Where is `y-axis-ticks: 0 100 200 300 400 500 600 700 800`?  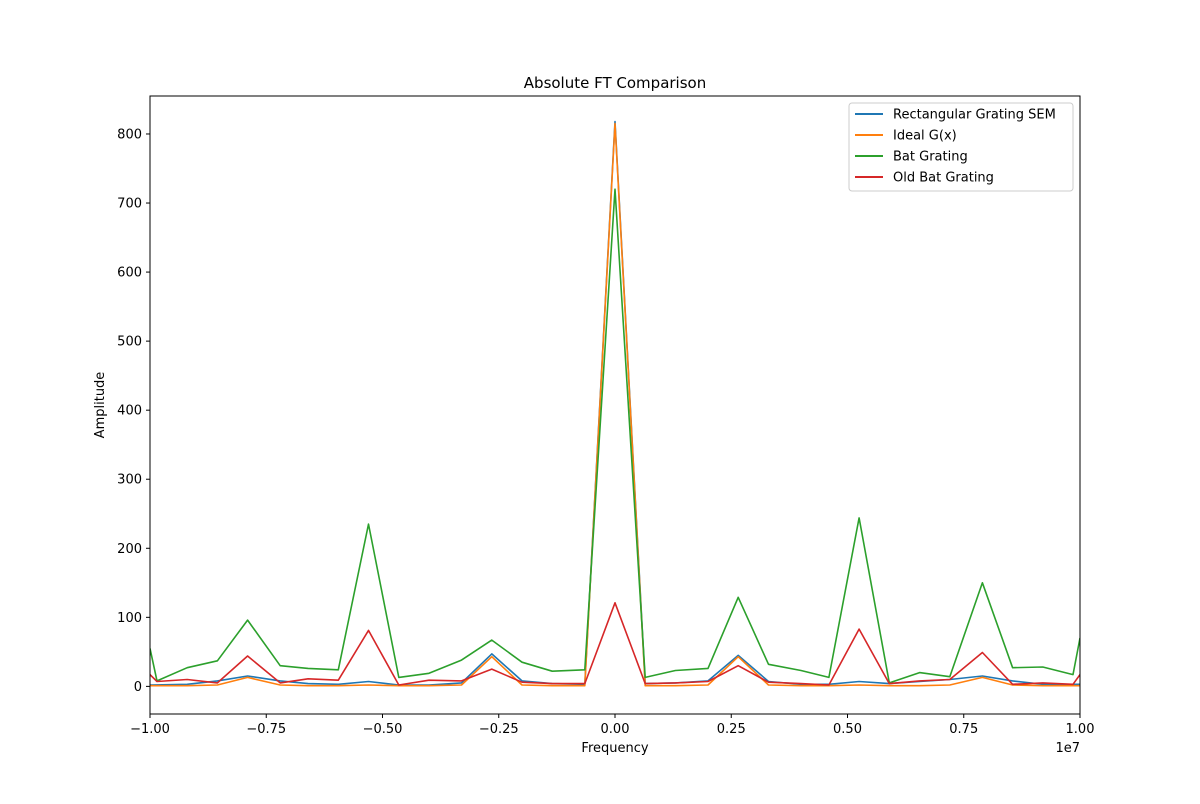
y-axis-ticks: 0 100 200 300 400 500 600 700 800 is located at coordinates (133, 411).